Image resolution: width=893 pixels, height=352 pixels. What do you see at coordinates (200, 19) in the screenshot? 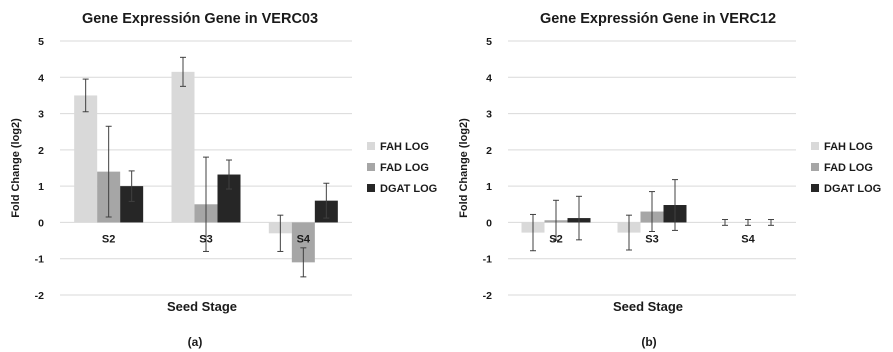
I see `chart-title: Gene Expressión Gene in VERC03` at bounding box center [200, 19].